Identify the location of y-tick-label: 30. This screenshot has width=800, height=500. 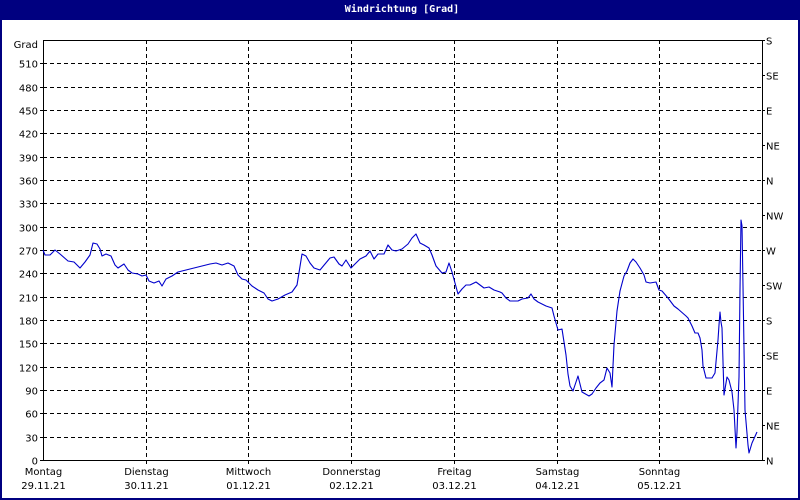
(31, 439).